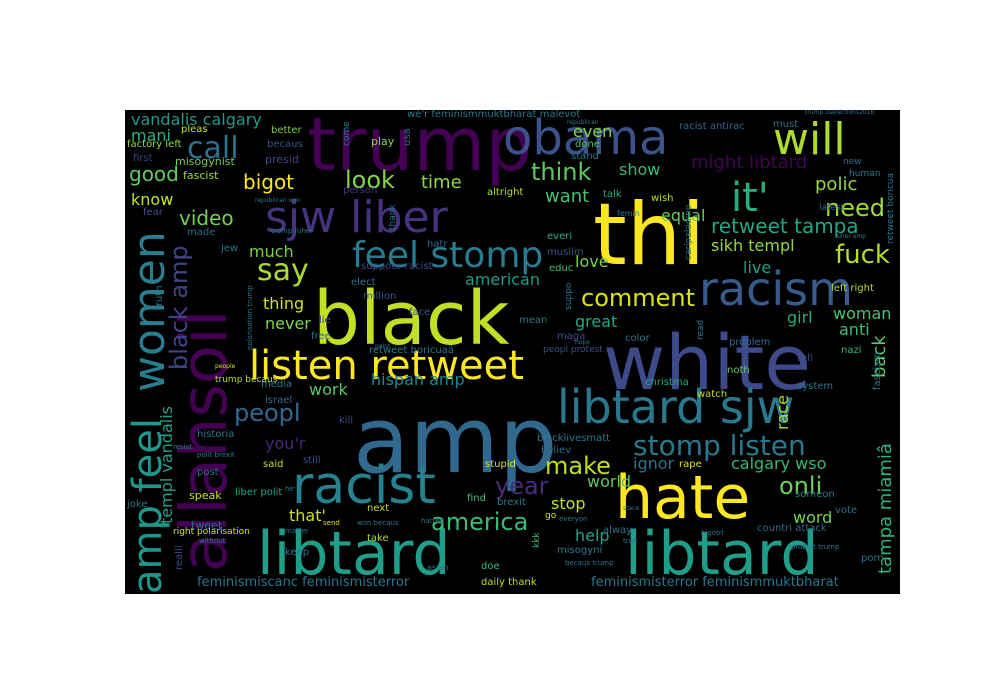 Image resolution: width=1000 pixels, height=698 pixels. What do you see at coordinates (143, 158) in the screenshot?
I see `word-first: first` at bounding box center [143, 158].